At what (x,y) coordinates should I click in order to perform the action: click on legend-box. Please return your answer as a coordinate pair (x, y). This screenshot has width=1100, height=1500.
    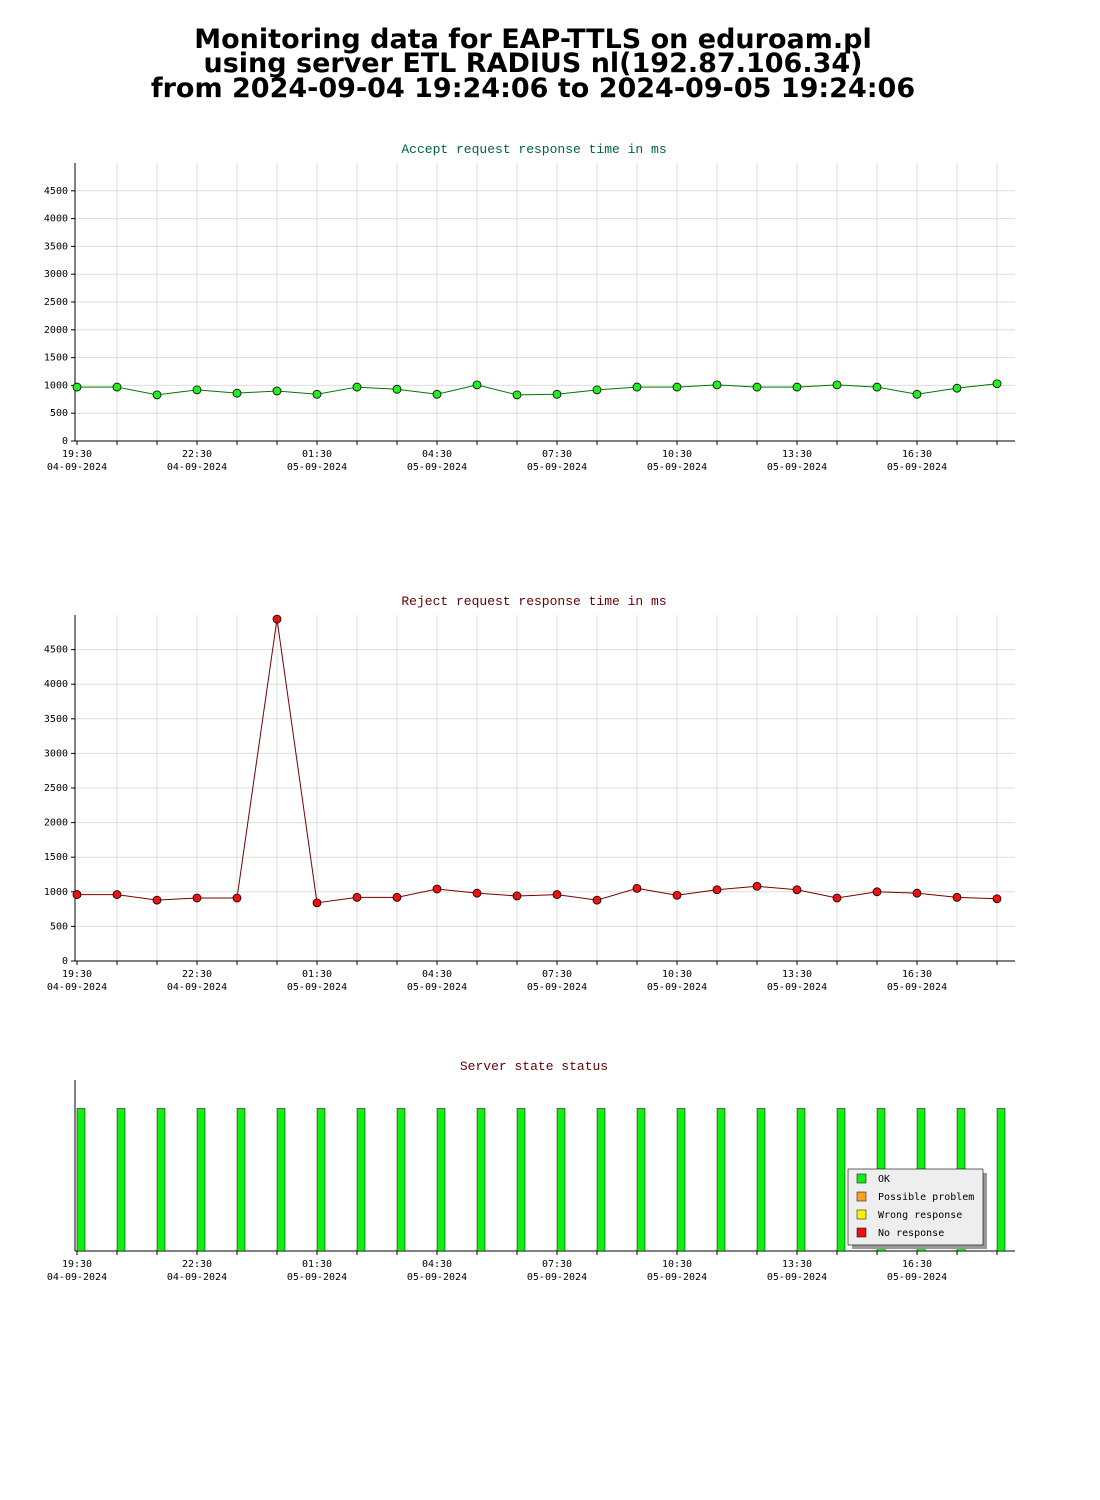
    Looking at the image, I should click on (915, 1207).